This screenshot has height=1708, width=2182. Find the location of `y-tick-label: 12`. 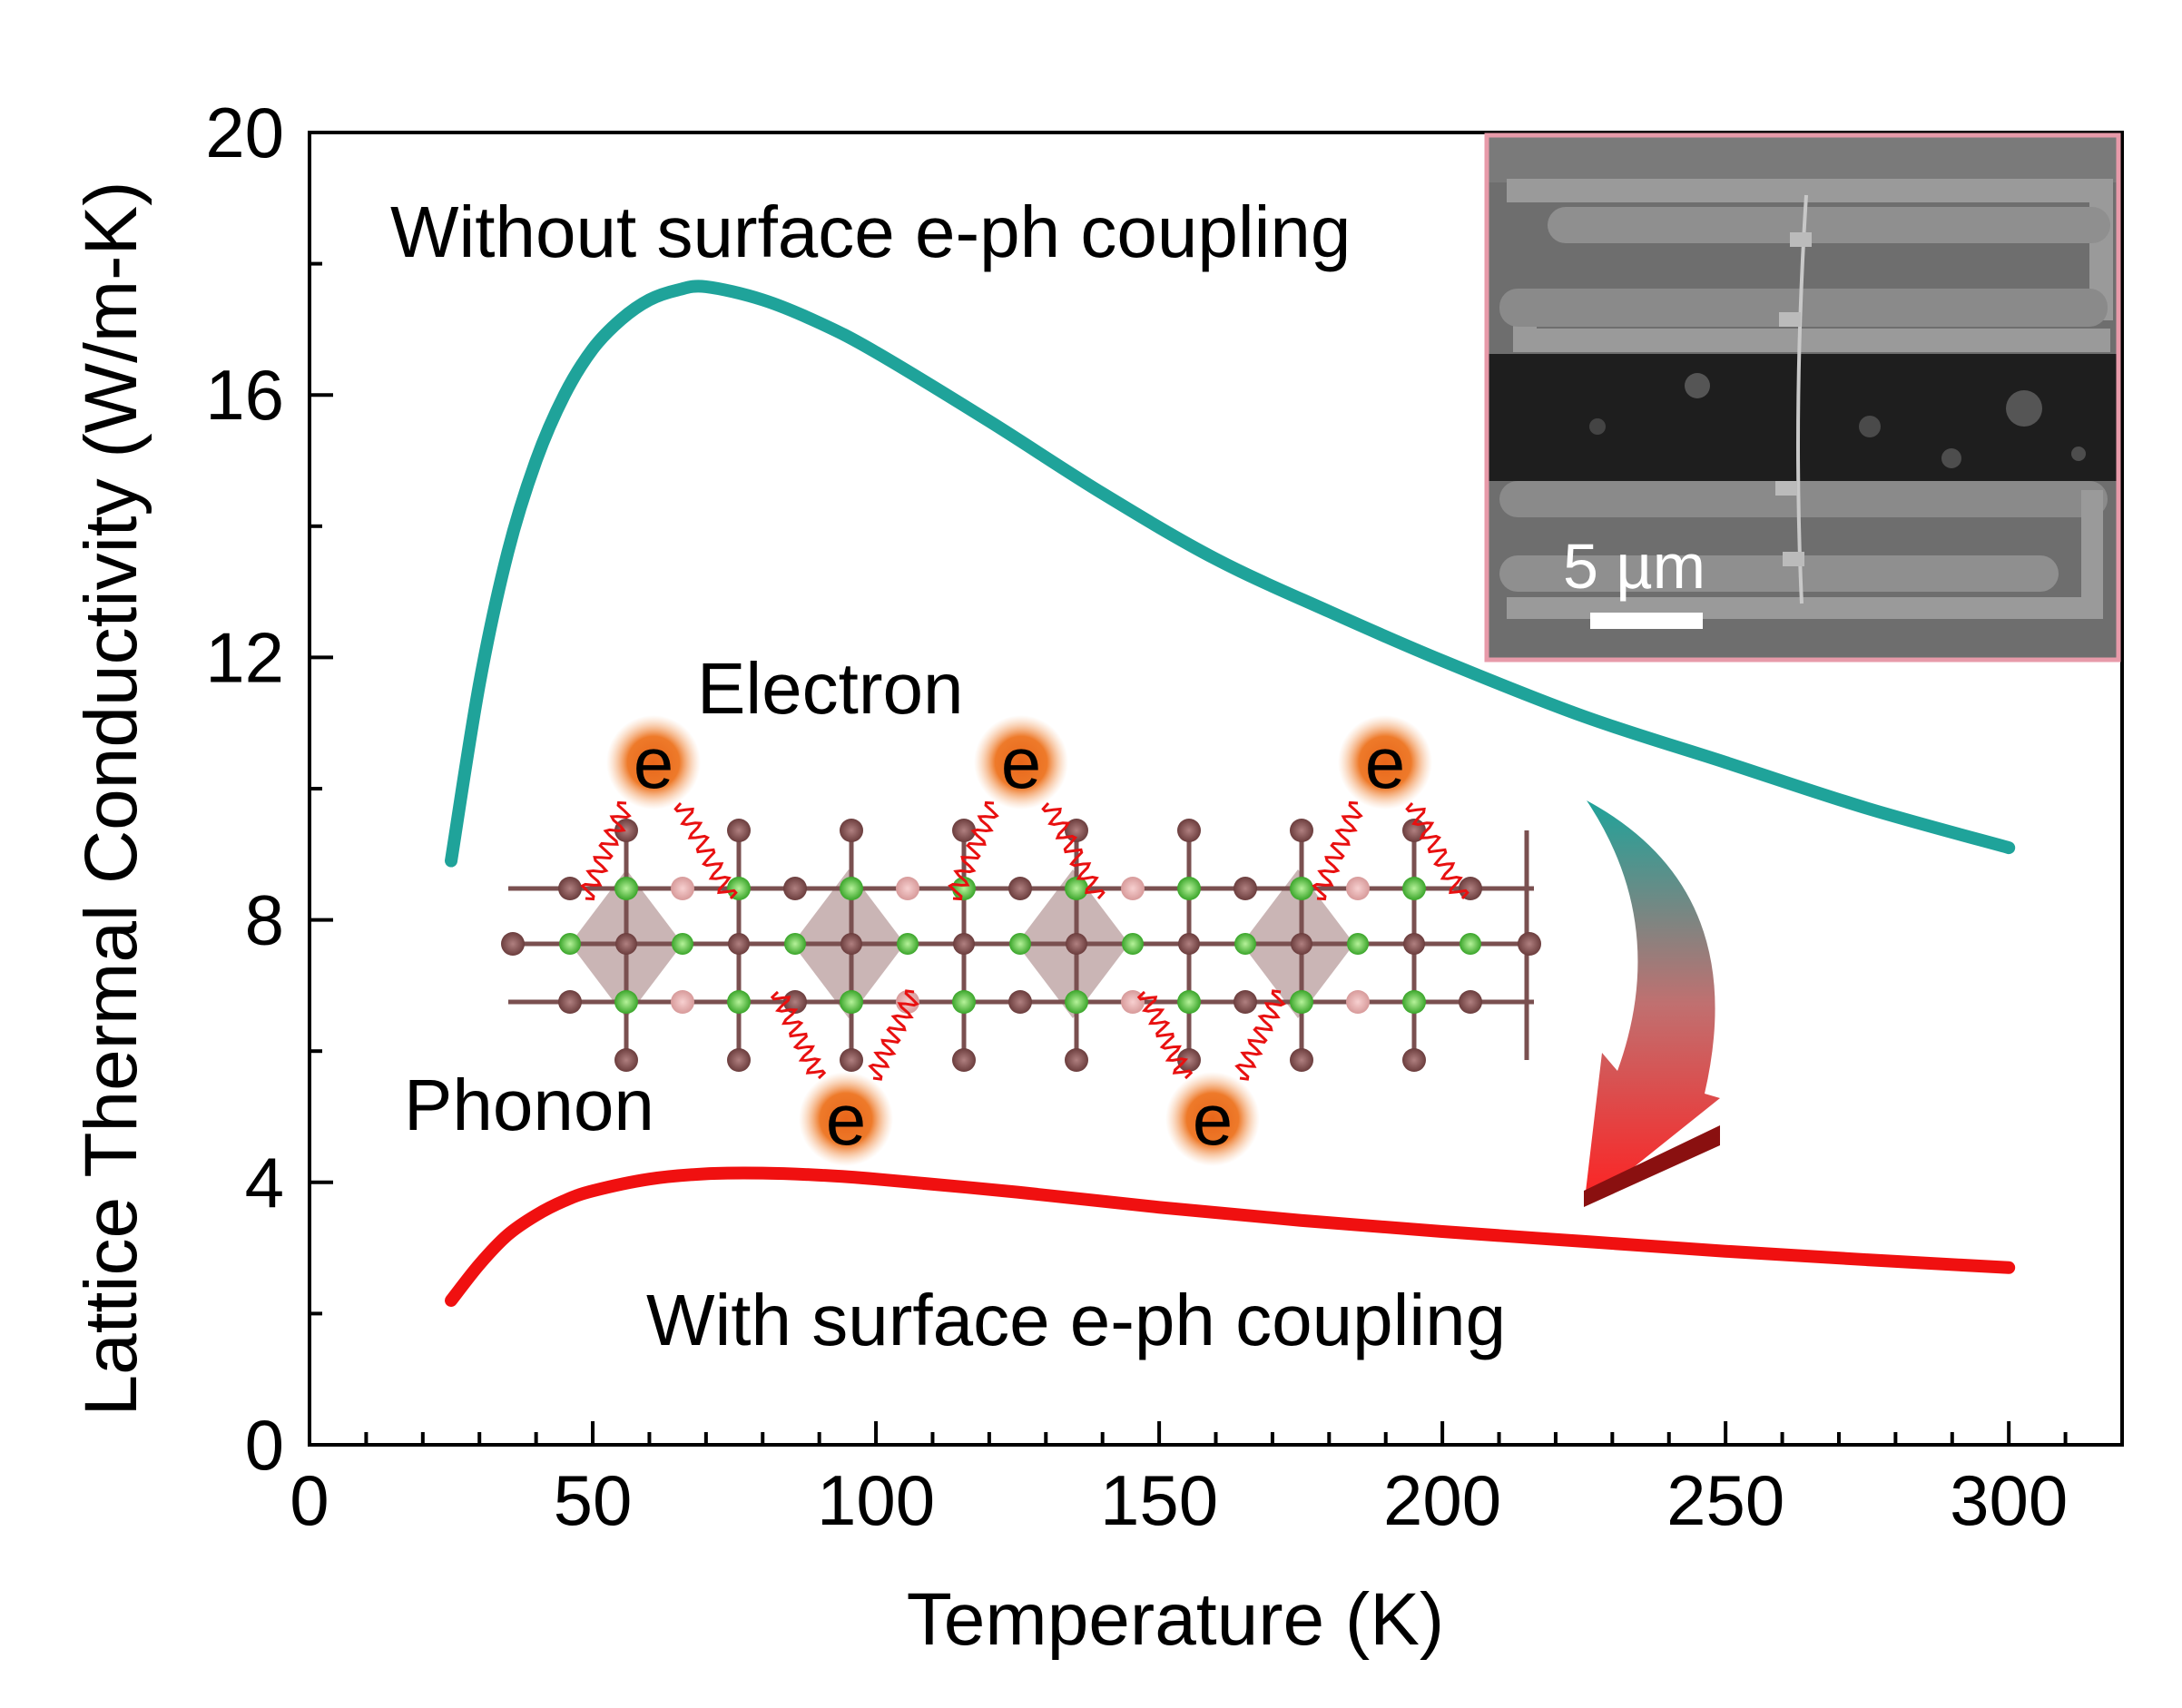

y-tick-label: 12 is located at coordinates (244, 657).